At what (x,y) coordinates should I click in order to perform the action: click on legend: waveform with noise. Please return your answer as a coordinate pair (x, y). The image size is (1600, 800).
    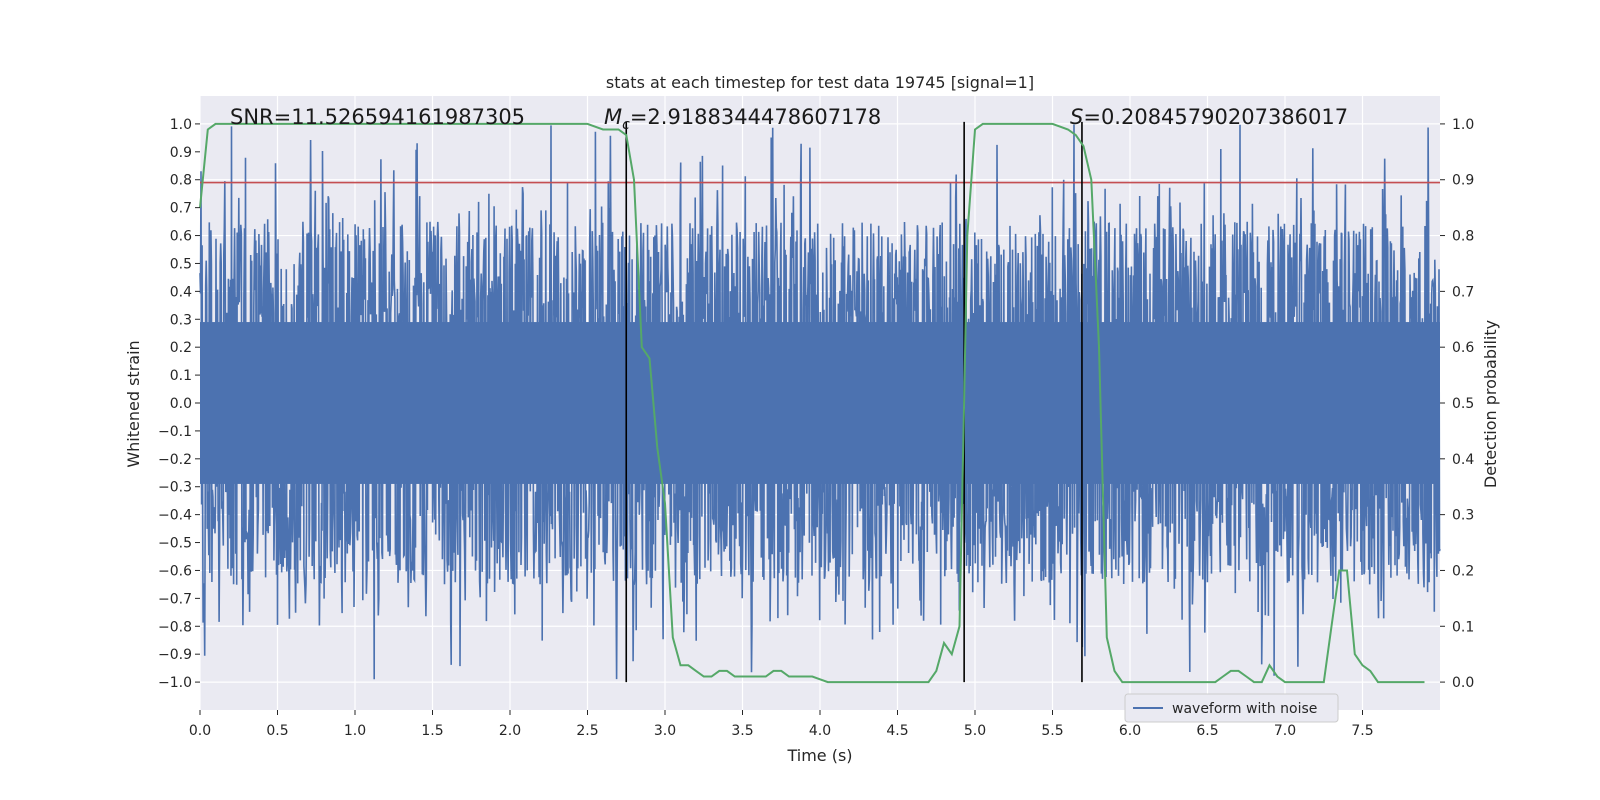
    Looking at the image, I should click on (1231, 708).